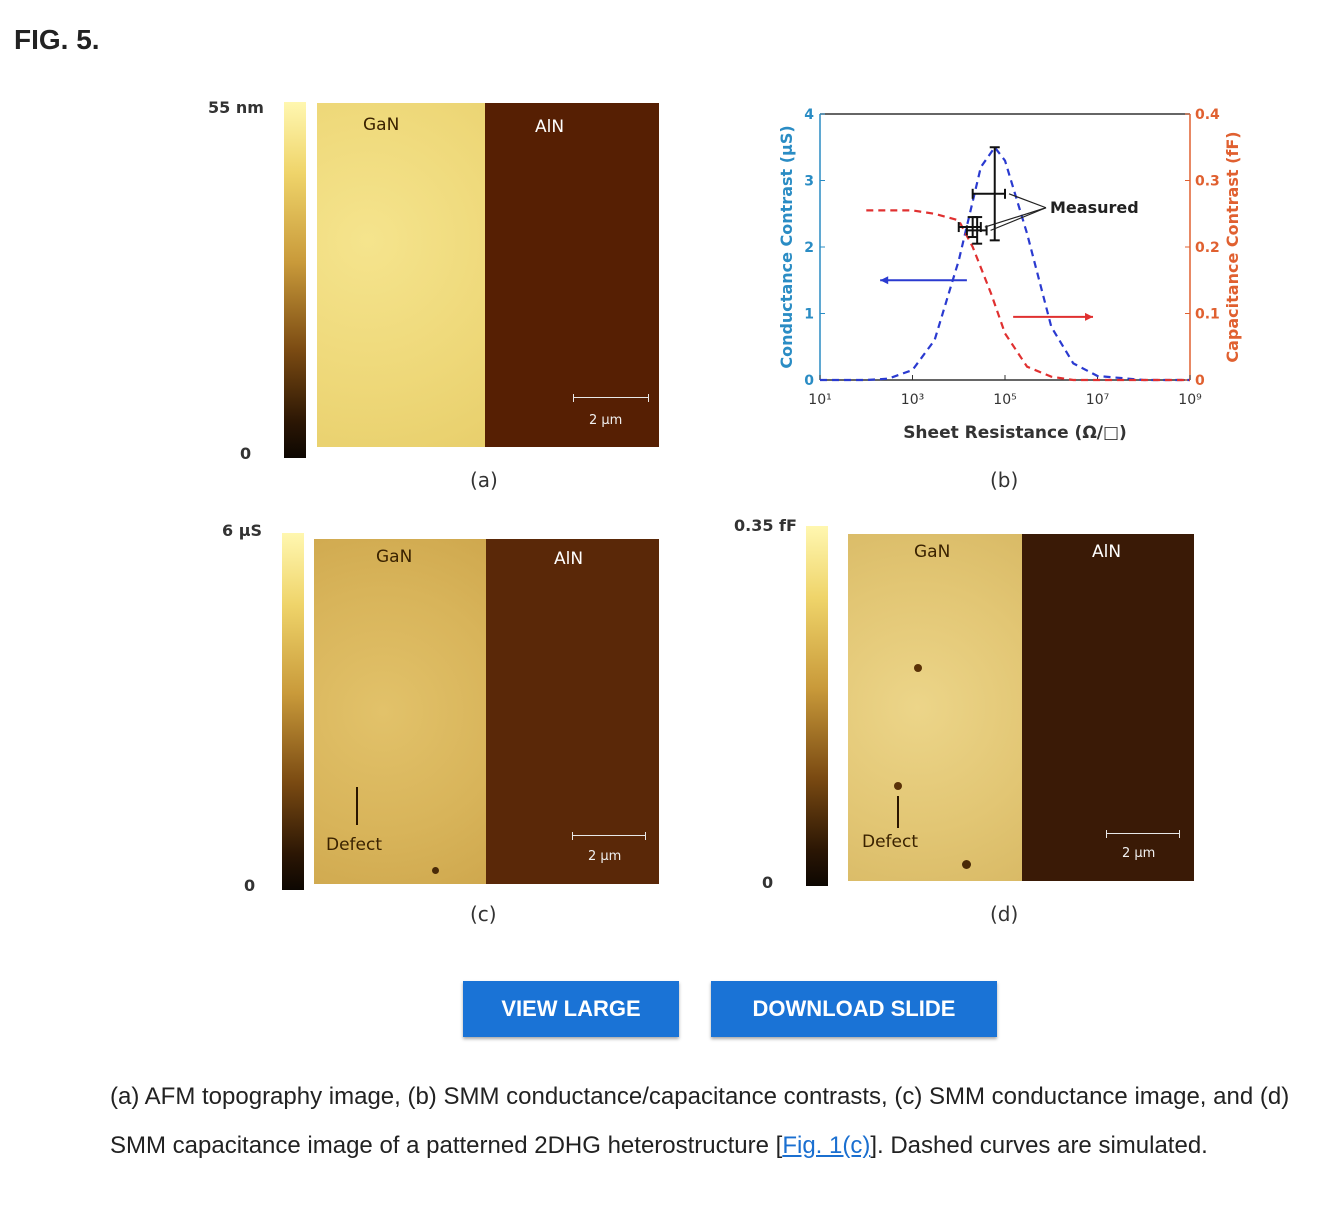 This screenshot has height=1220, width=1318. What do you see at coordinates (1039, 1145) in the screenshot?
I see `caption-text-after: ]. Dashed curves are simulated.` at bounding box center [1039, 1145].